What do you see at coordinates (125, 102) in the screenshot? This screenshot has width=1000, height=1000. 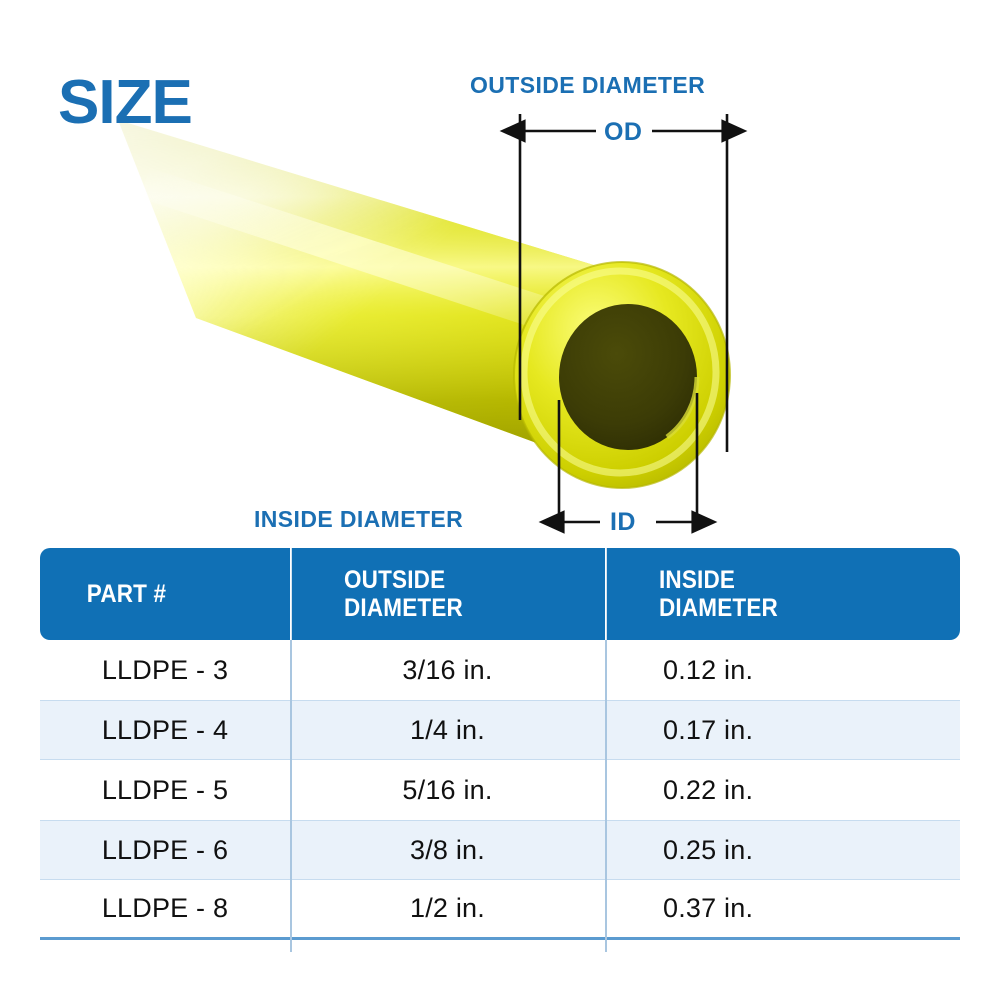 I see `page-title: SIZE` at bounding box center [125, 102].